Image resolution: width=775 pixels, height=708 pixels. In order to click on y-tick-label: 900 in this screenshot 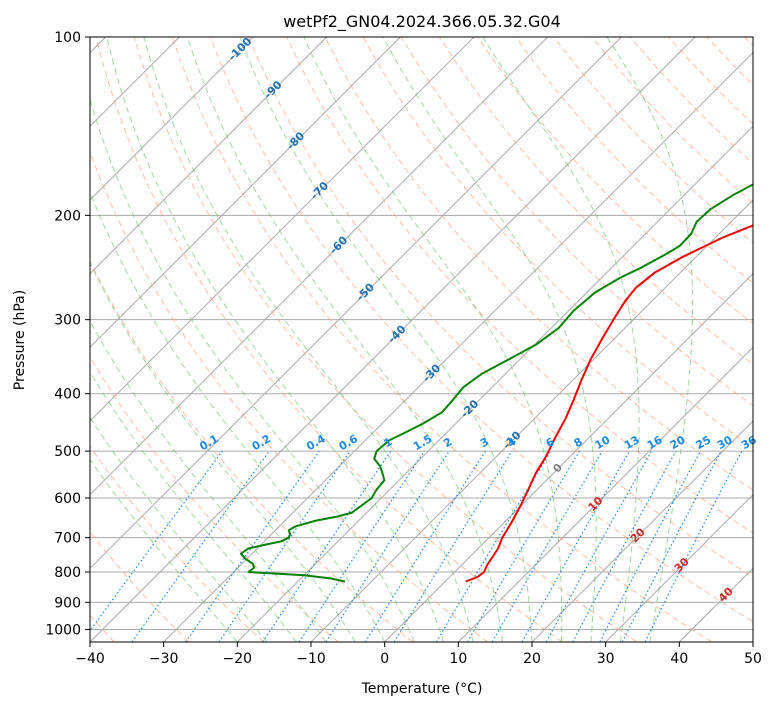, I will do `click(67, 603)`.